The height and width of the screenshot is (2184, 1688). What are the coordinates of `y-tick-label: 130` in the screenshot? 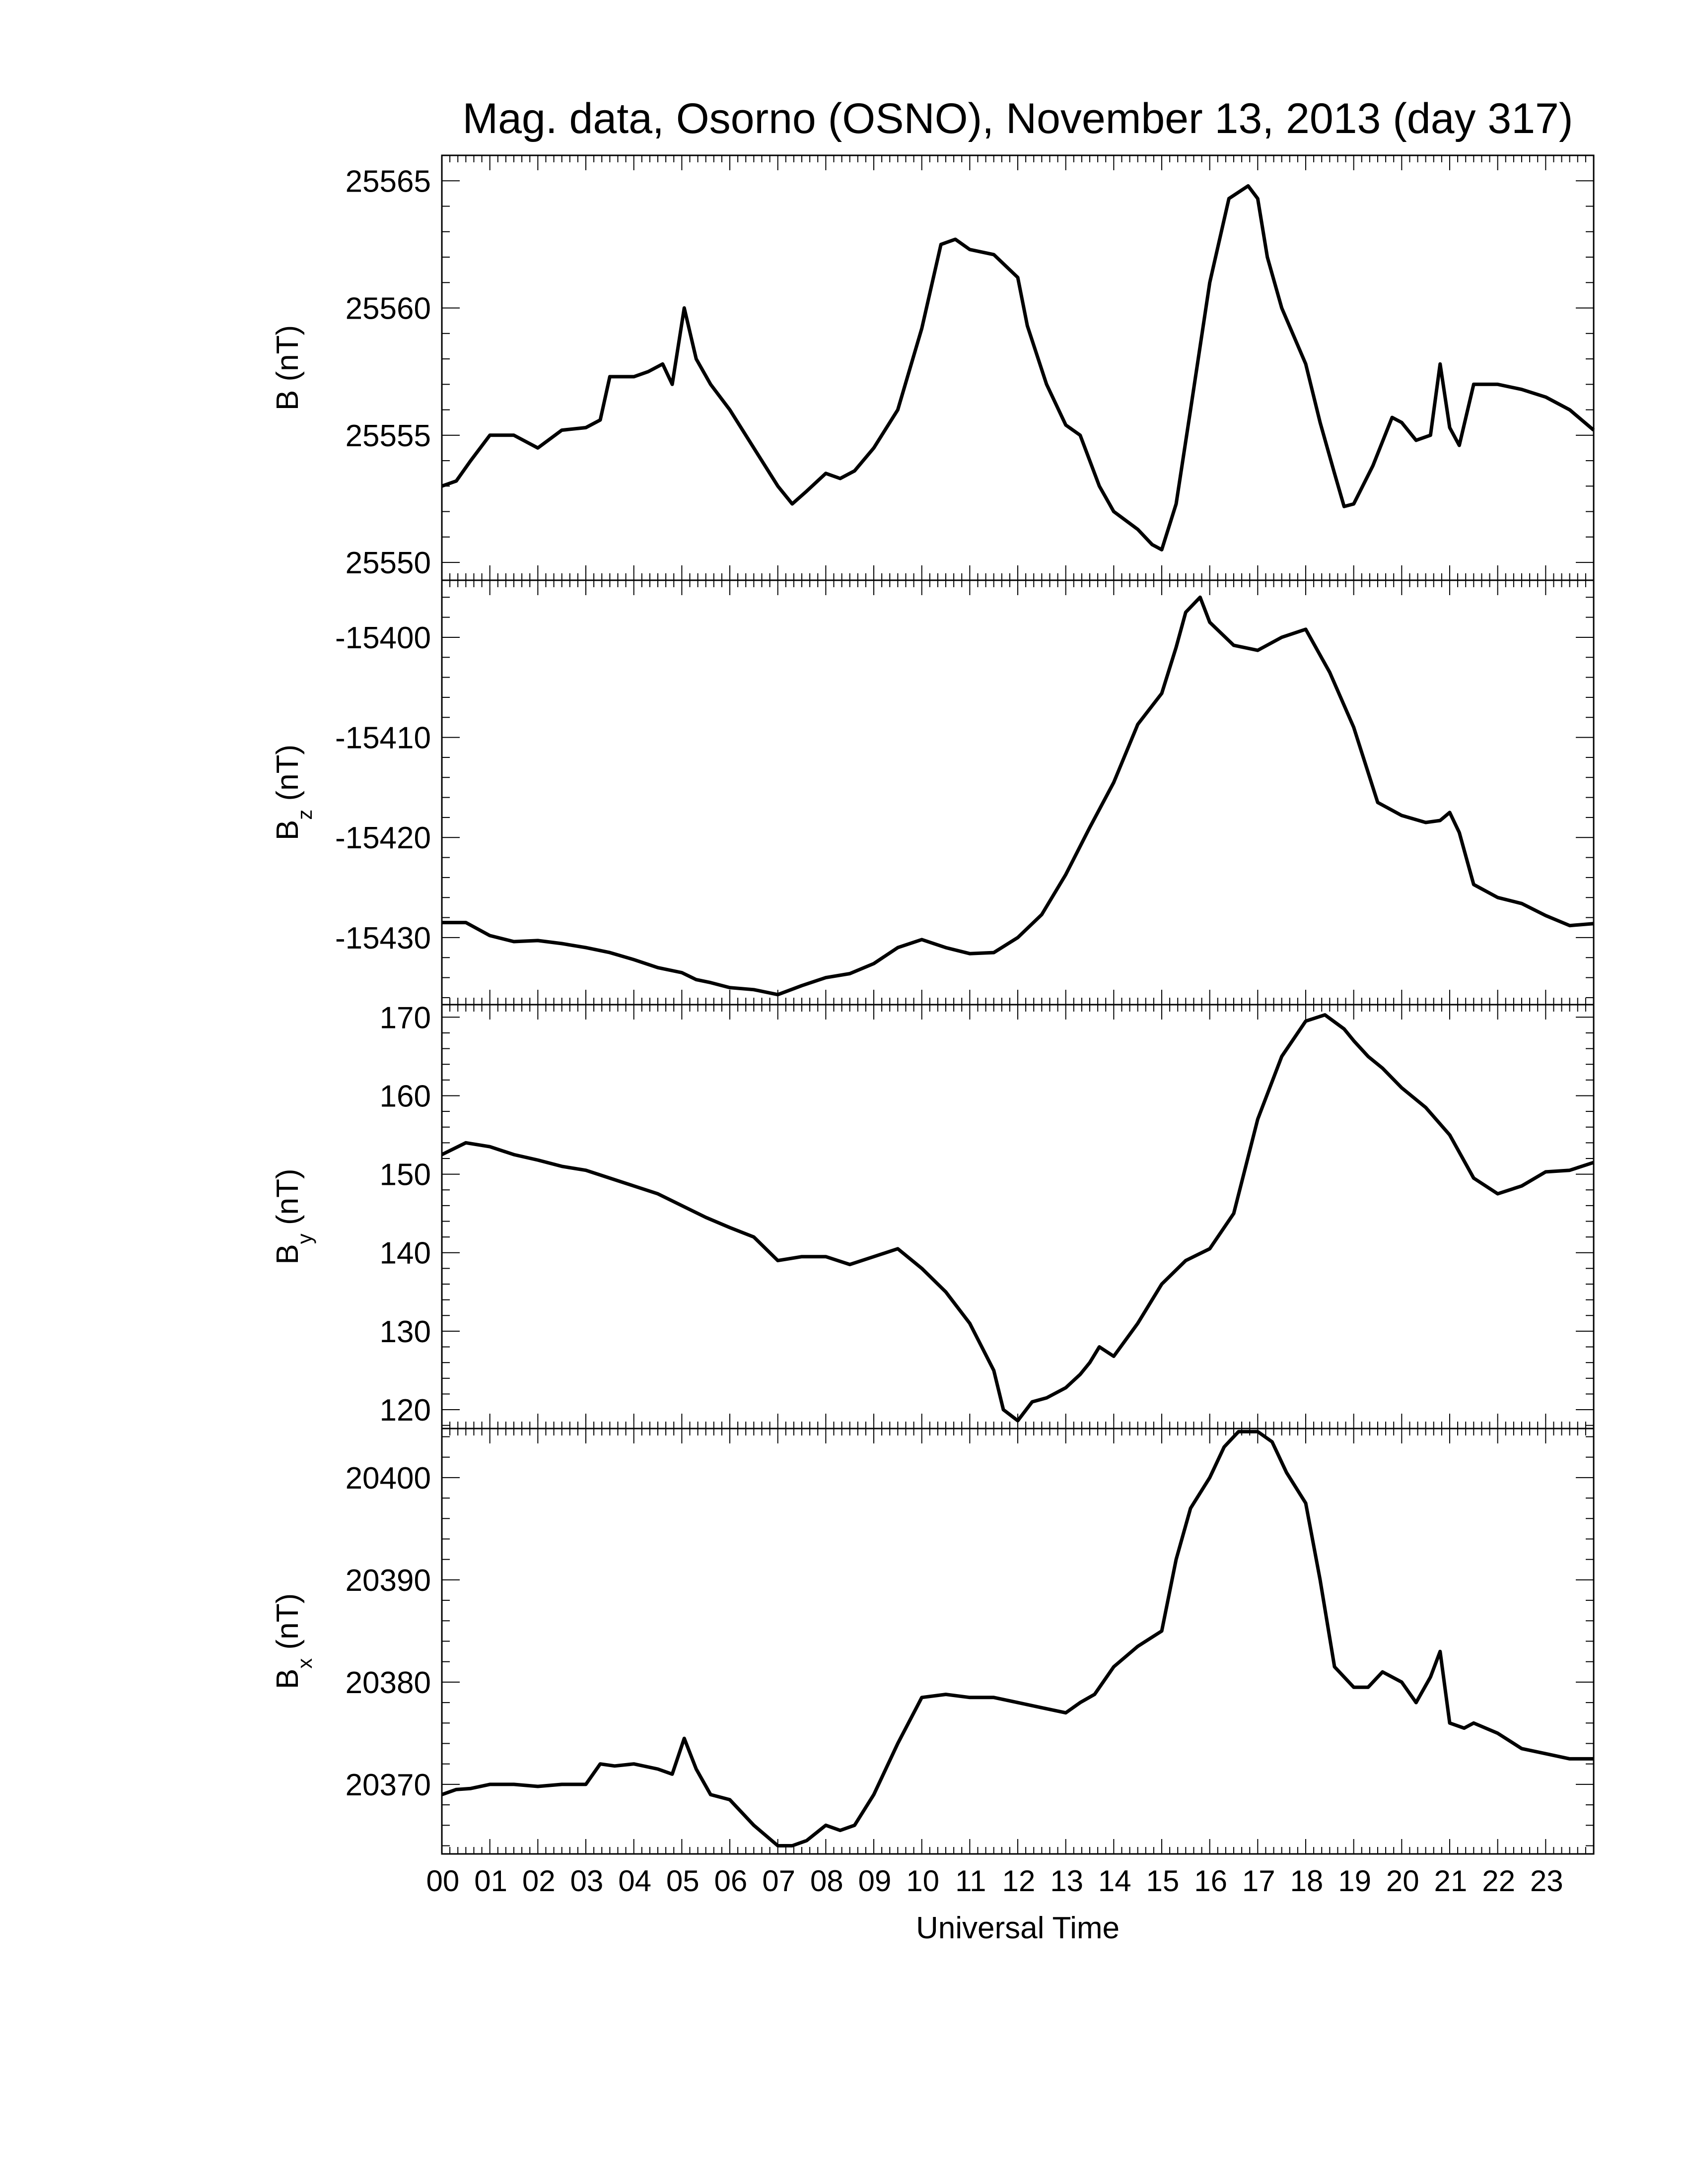 It's located at (405, 1332).